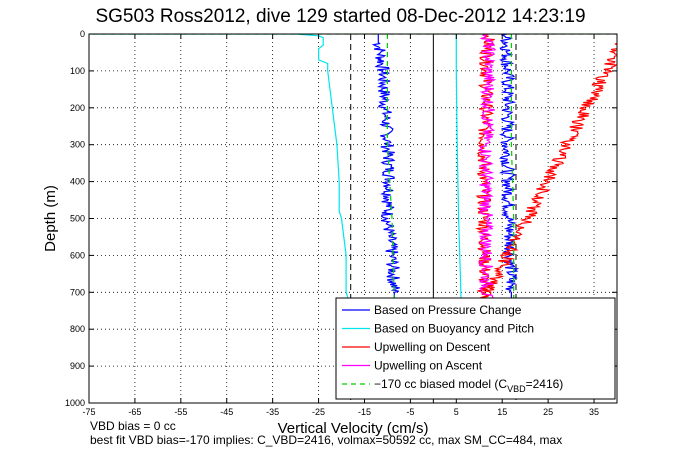 This screenshot has height=454, width=681. What do you see at coordinates (77, 366) in the screenshot?
I see `y-tick-label: 900` at bounding box center [77, 366].